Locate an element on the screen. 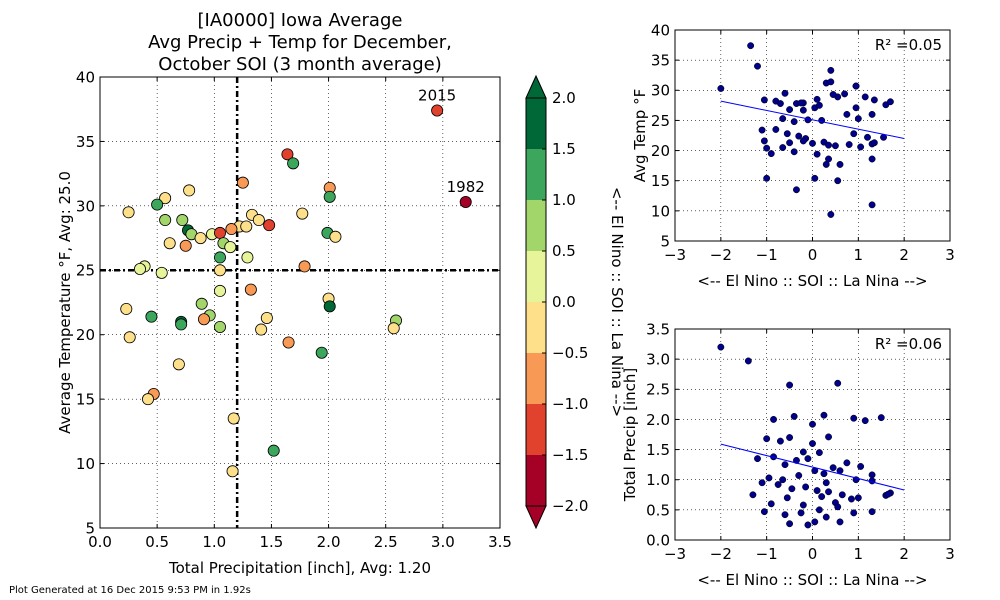 The width and height of the screenshot is (1000, 600). year-annotation: 1982 is located at coordinates (466, 187).